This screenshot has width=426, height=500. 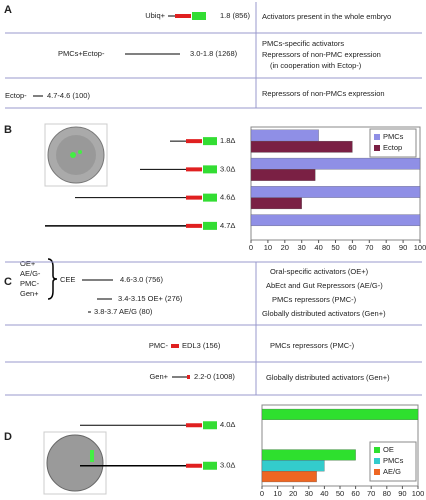 I want to click on legend-label: AE/G, so click(x=392, y=471).